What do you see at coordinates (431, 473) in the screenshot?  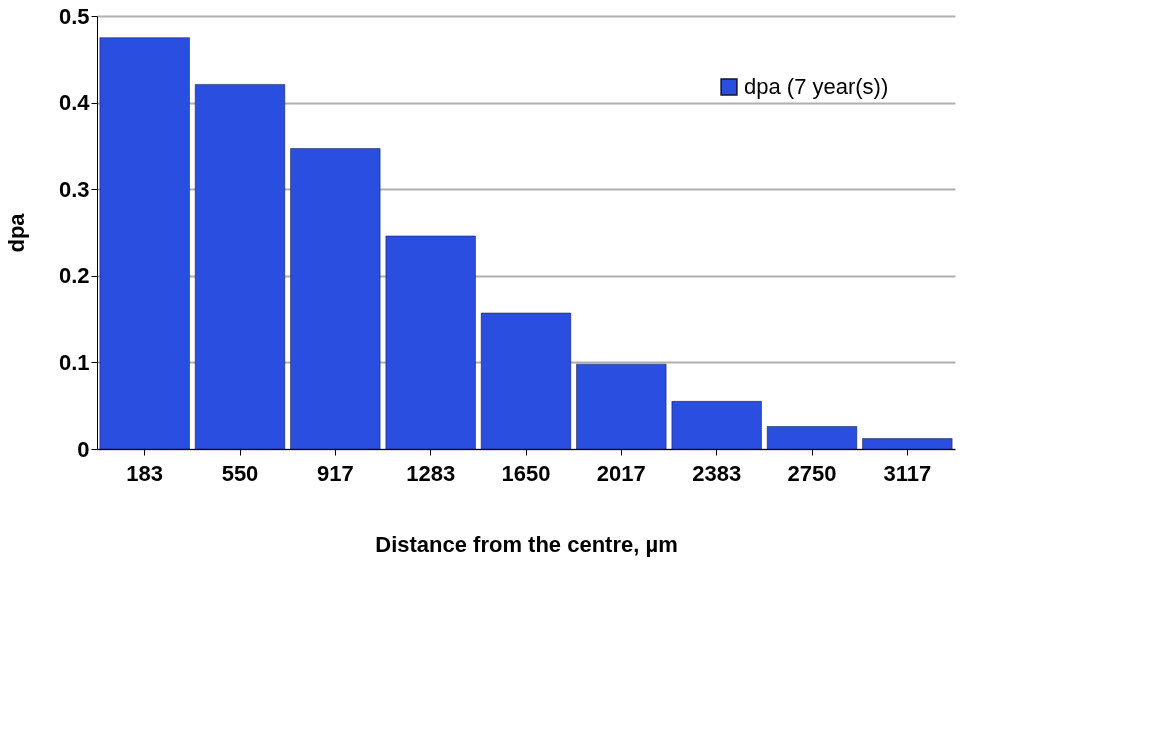 I see `x-tick-label: 1283` at bounding box center [431, 473].